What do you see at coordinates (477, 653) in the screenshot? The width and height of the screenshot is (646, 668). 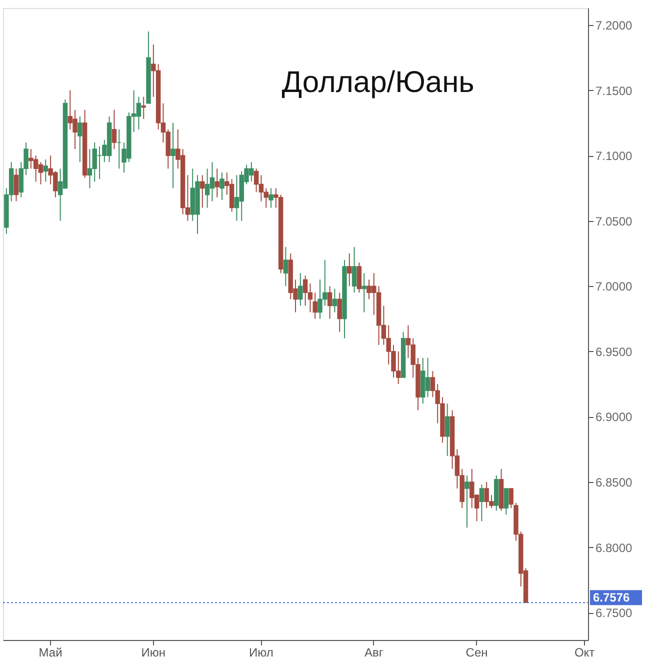 I see `x-tick-label: Сен` at bounding box center [477, 653].